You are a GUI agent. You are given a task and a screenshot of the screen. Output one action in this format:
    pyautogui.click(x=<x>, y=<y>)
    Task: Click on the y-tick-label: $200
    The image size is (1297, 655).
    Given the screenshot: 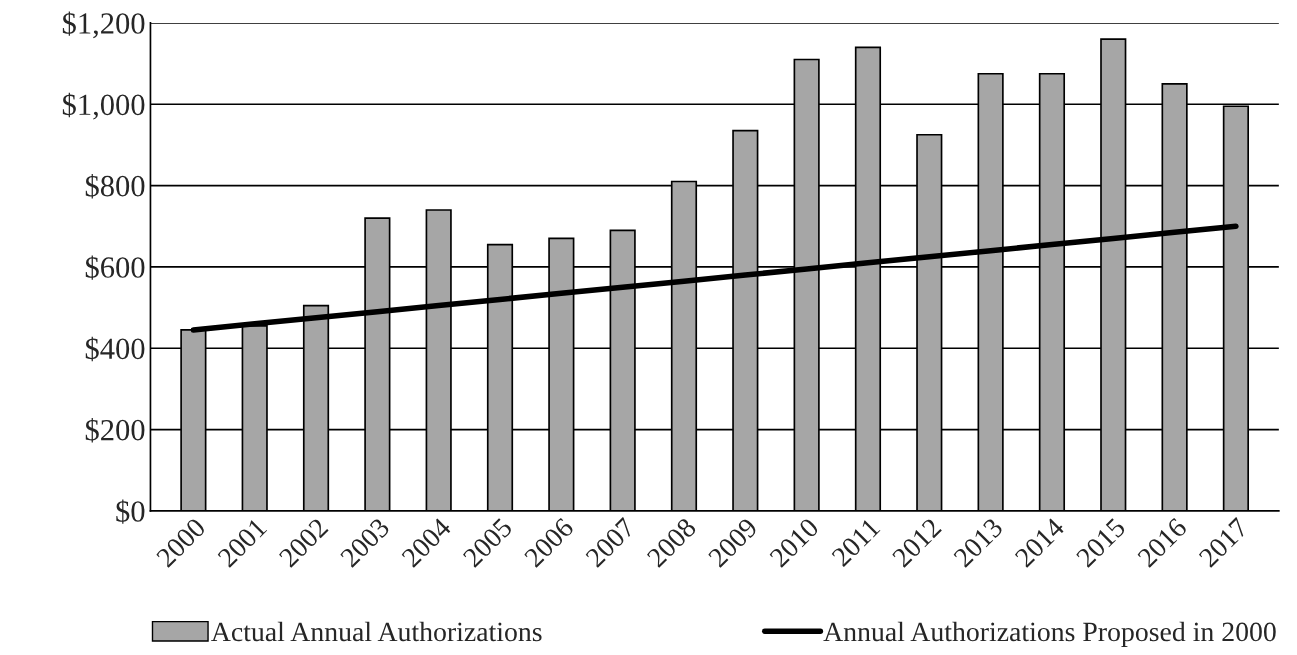 What is the action you would take?
    pyautogui.click(x=115, y=430)
    